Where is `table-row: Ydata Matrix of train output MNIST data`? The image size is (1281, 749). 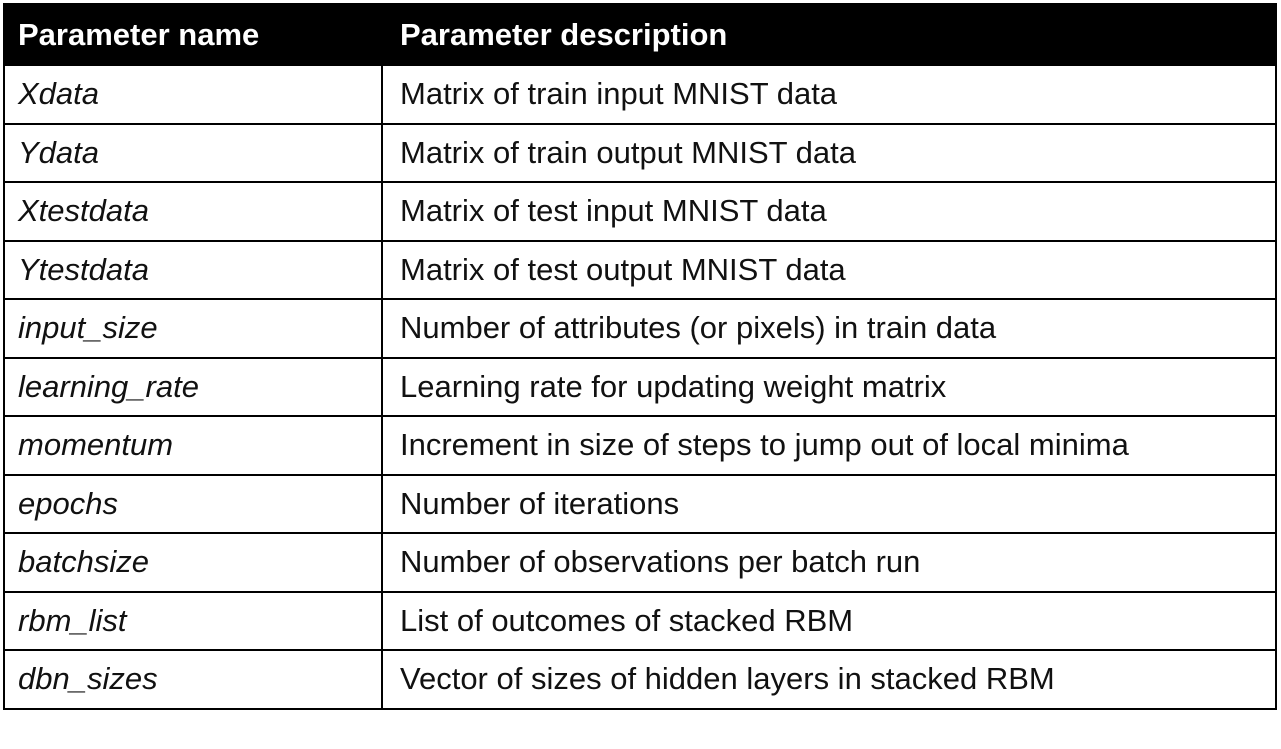 table-row: Ydata Matrix of train output MNIST data is located at coordinates (640, 152).